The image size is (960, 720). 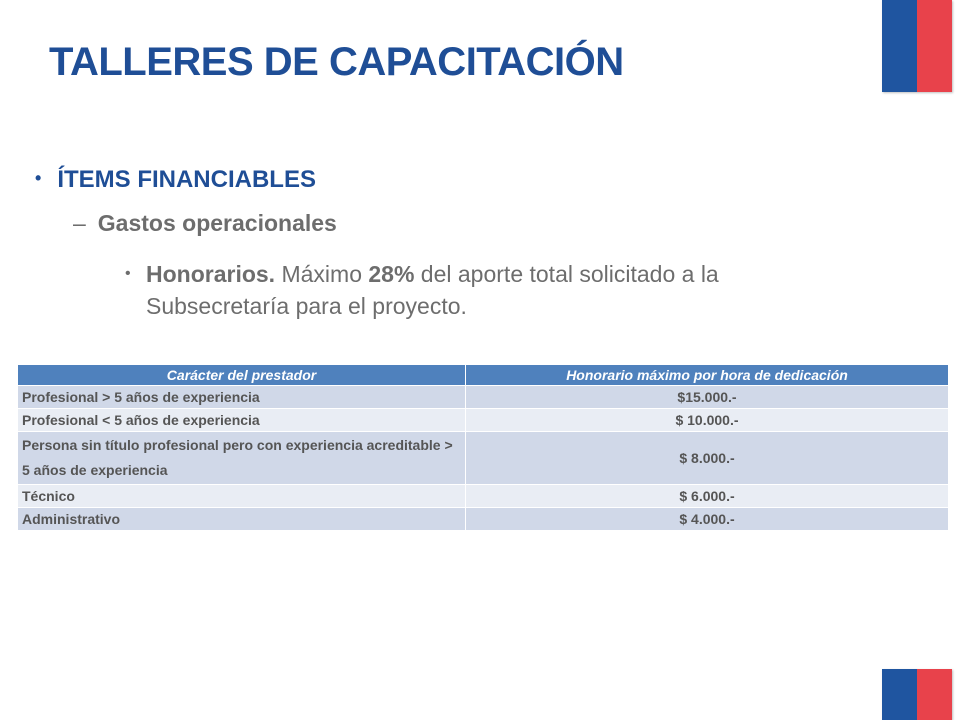 I want to click on max-fee-cell: $ 4.000.-, so click(x=707, y=519).